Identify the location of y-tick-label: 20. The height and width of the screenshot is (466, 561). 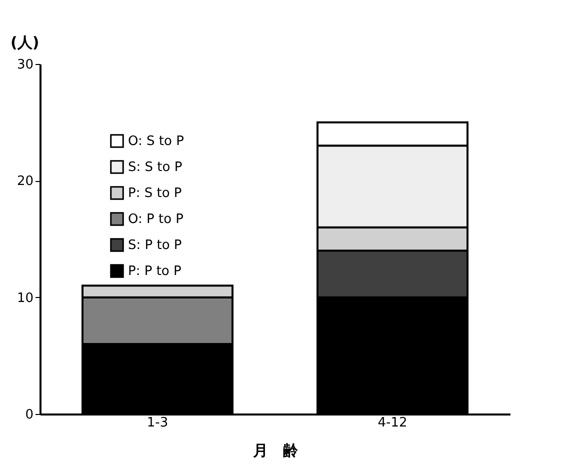
(25, 182).